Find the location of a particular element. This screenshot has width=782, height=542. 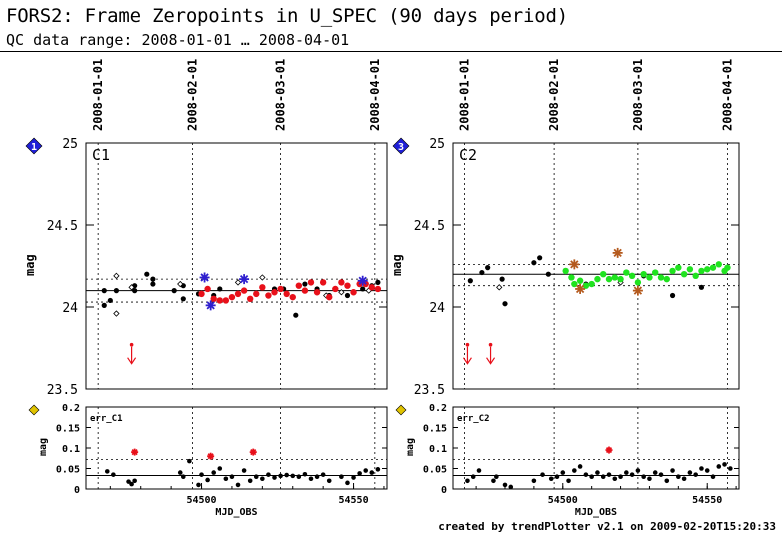

panel-c1-err-ylabel: mag is located at coordinates (43, 447).